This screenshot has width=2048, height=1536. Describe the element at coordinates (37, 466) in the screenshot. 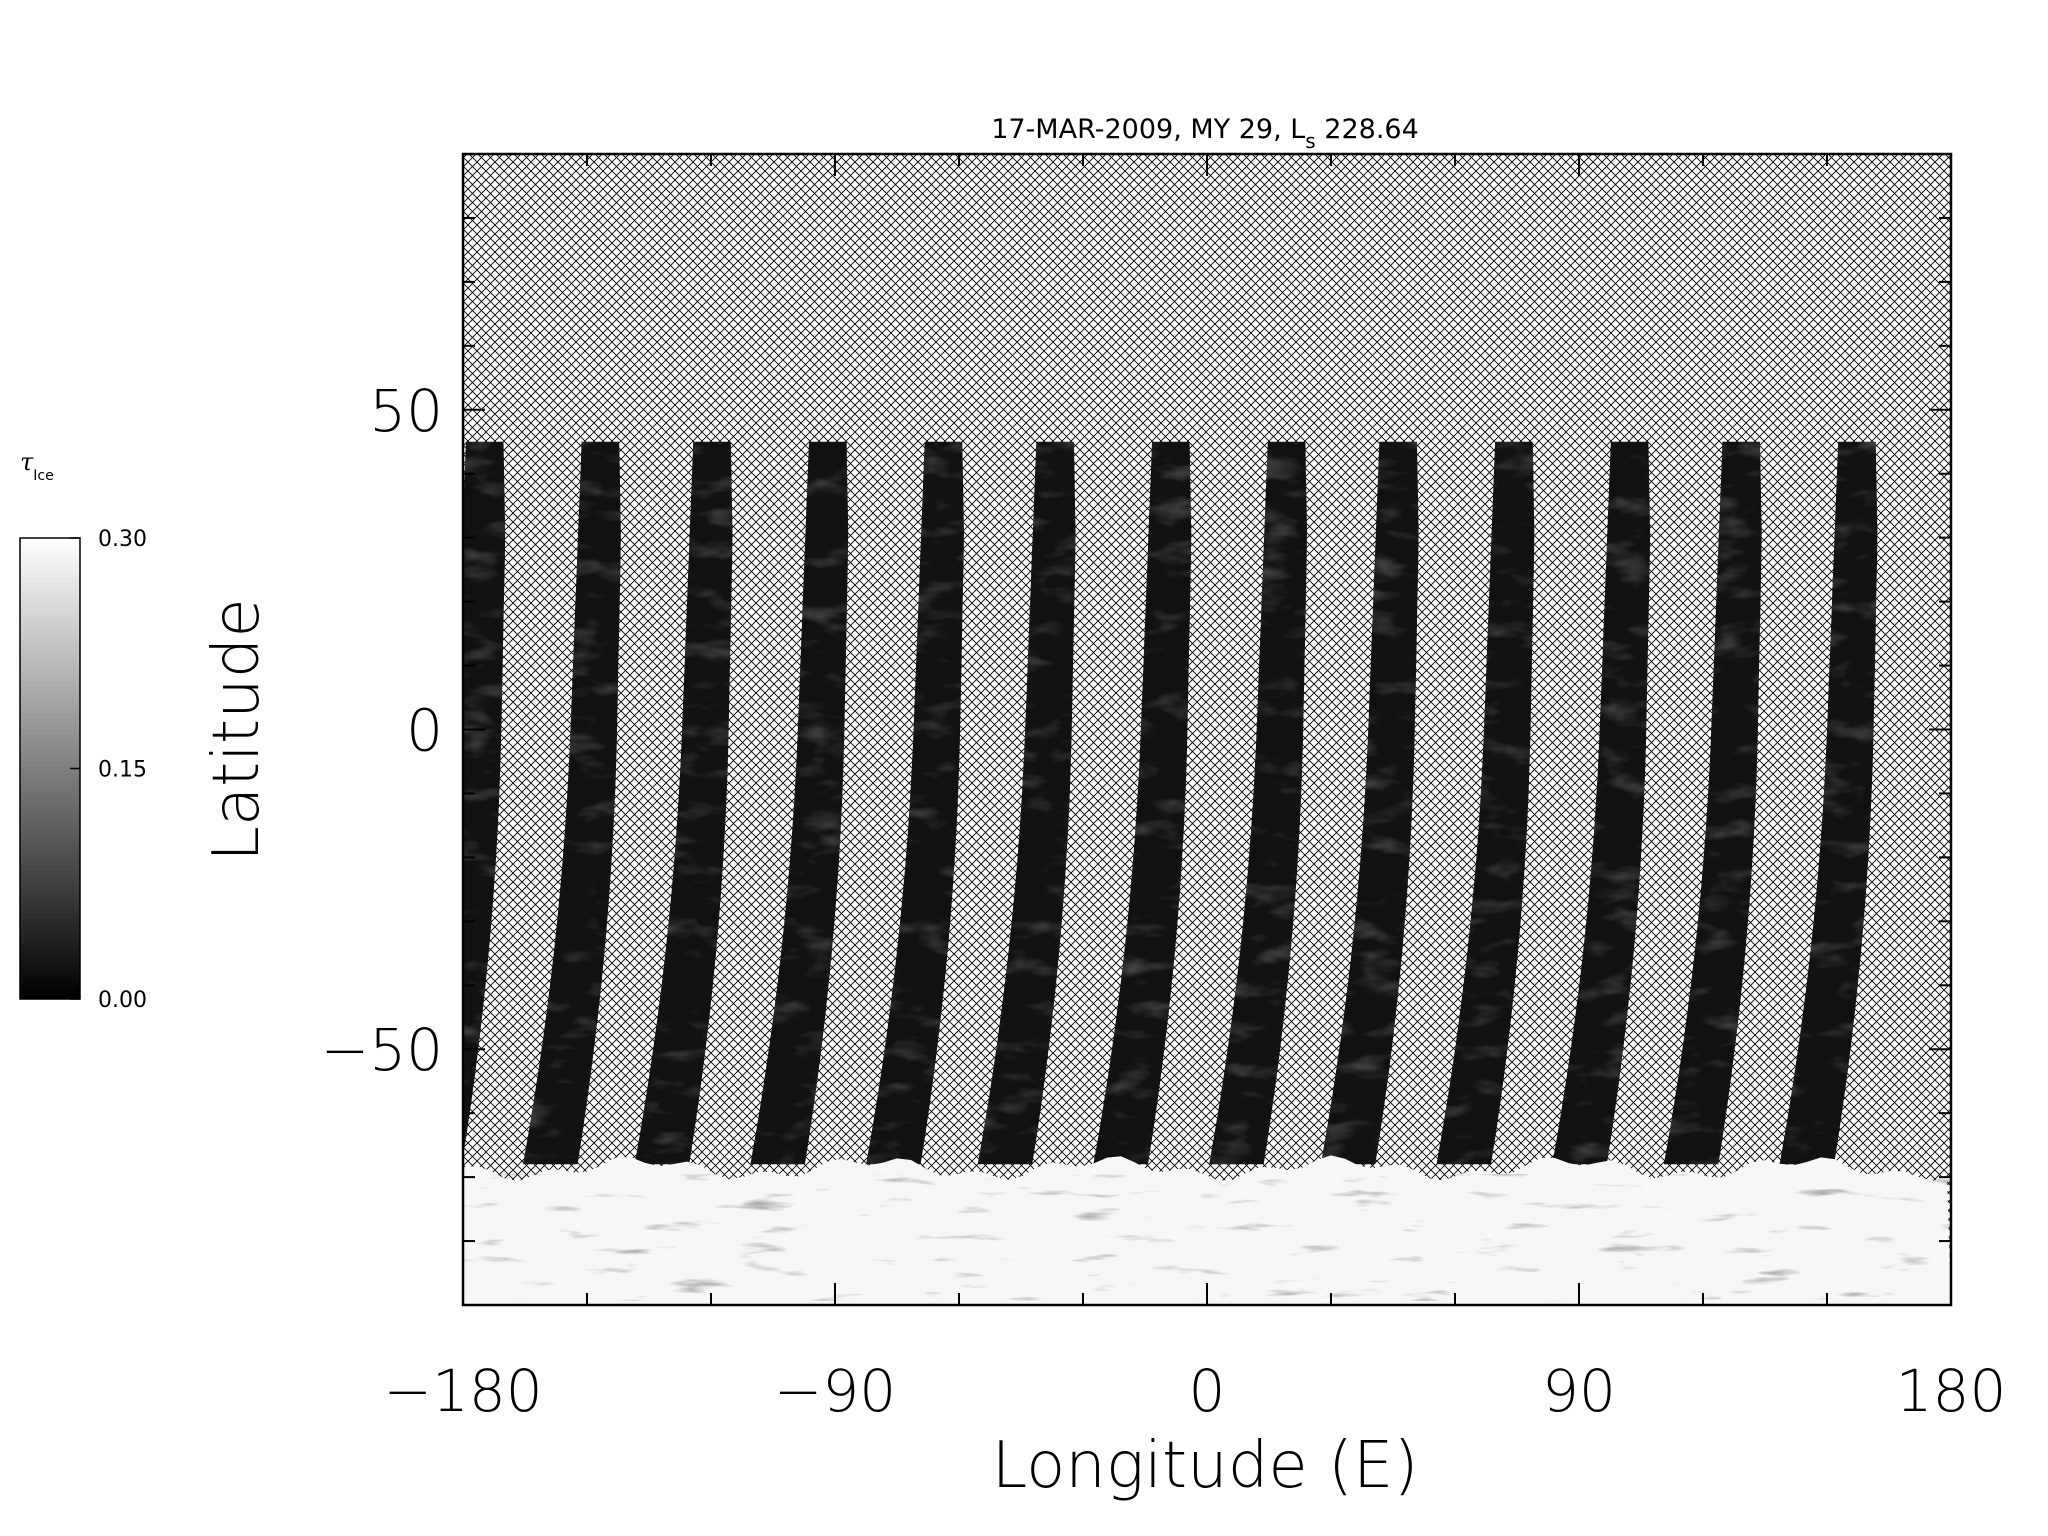

I see `colorbar-label: τIce` at that location.